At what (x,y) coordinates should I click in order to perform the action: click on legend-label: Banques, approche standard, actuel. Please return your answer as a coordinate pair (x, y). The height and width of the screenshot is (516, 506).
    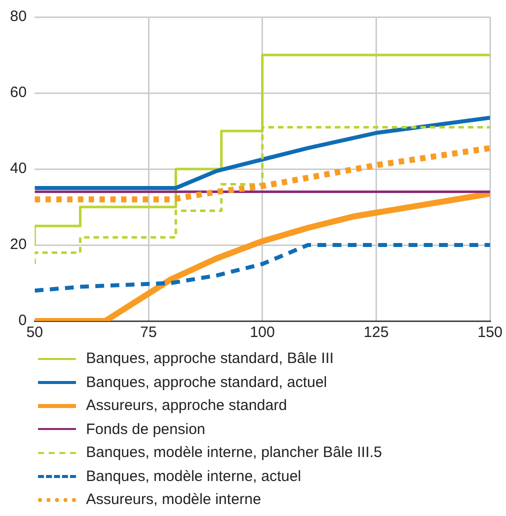
    Looking at the image, I should click on (207, 382).